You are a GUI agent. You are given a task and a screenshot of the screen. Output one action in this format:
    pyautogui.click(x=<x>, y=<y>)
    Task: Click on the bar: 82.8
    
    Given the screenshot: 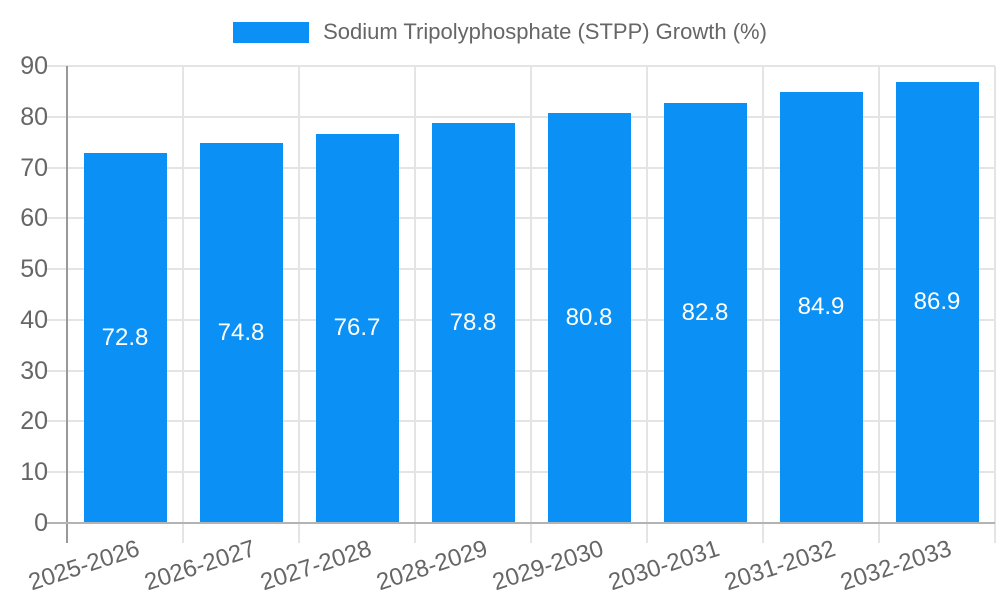 What is the action you would take?
    pyautogui.click(x=705, y=312)
    